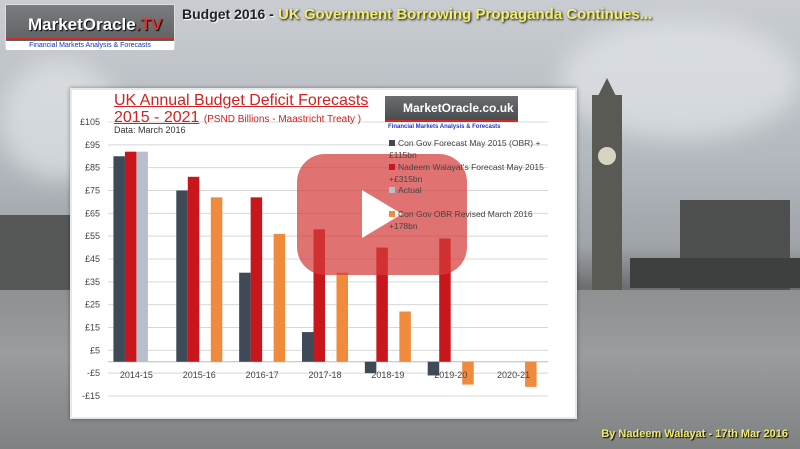  I want to click on chart-logo-tagline: Financial Markets Analysis & Forecasts, so click(444, 127).